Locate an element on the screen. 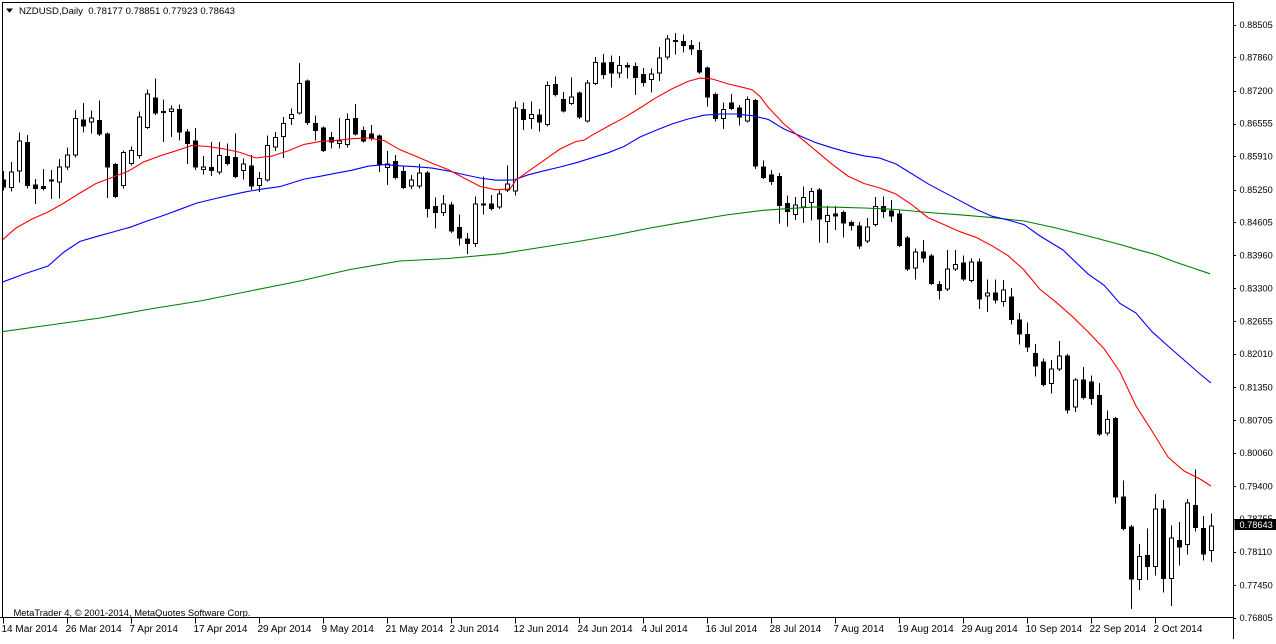 The image size is (1276, 644). svg-text: 4 Jul 2014 is located at coordinates (665, 629).